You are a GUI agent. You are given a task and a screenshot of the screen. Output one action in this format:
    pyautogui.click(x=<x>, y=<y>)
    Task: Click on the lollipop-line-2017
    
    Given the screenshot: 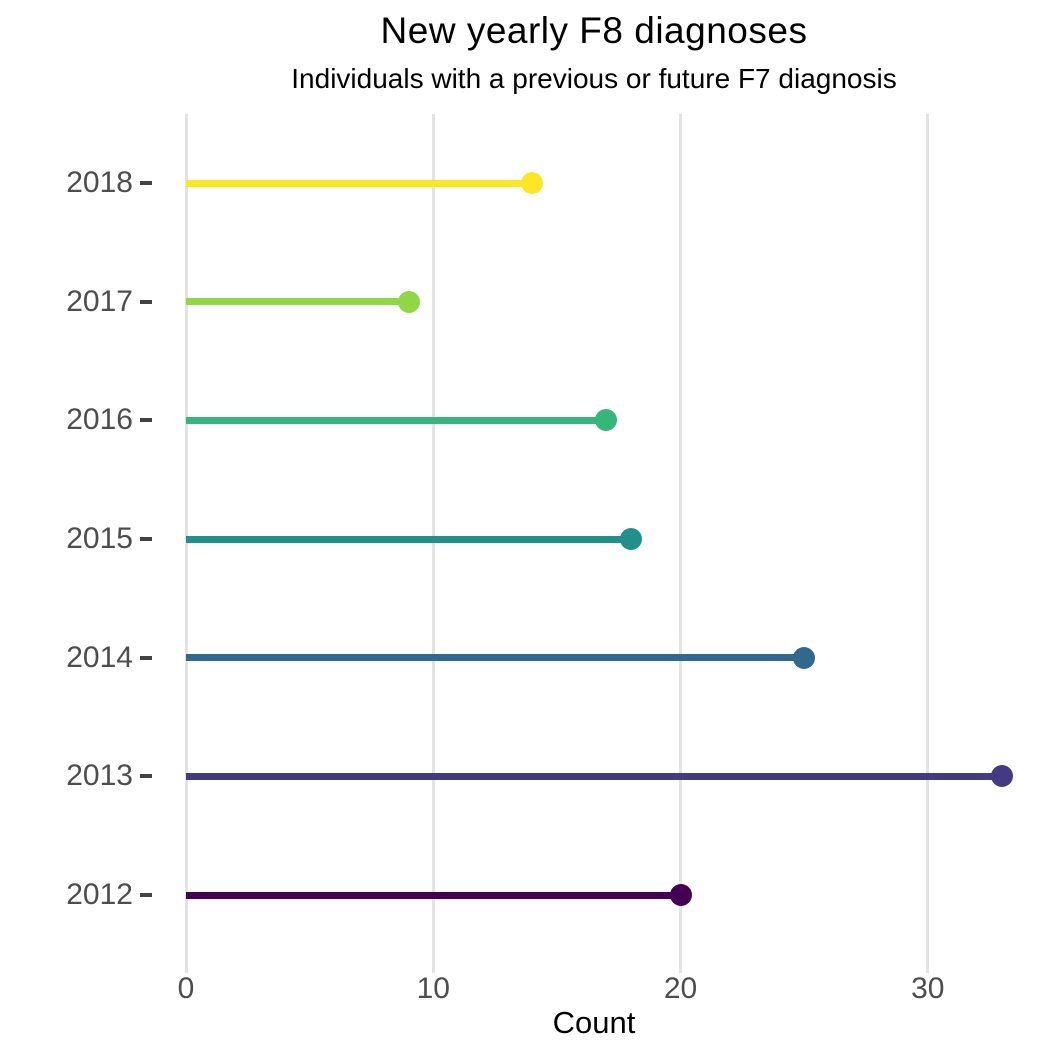 What is the action you would take?
    pyautogui.click(x=297, y=302)
    